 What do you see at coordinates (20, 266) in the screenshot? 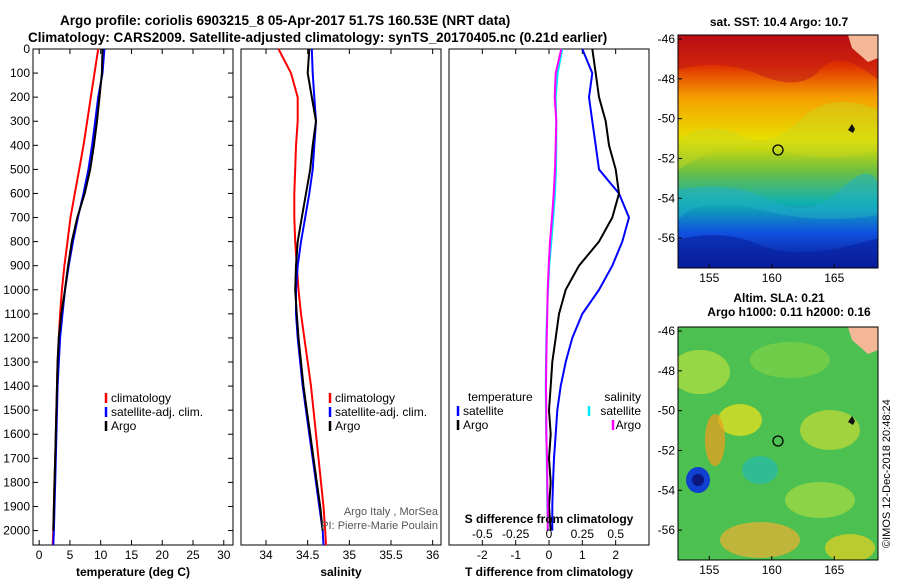
I see `y-tick-label: 900` at bounding box center [20, 266].